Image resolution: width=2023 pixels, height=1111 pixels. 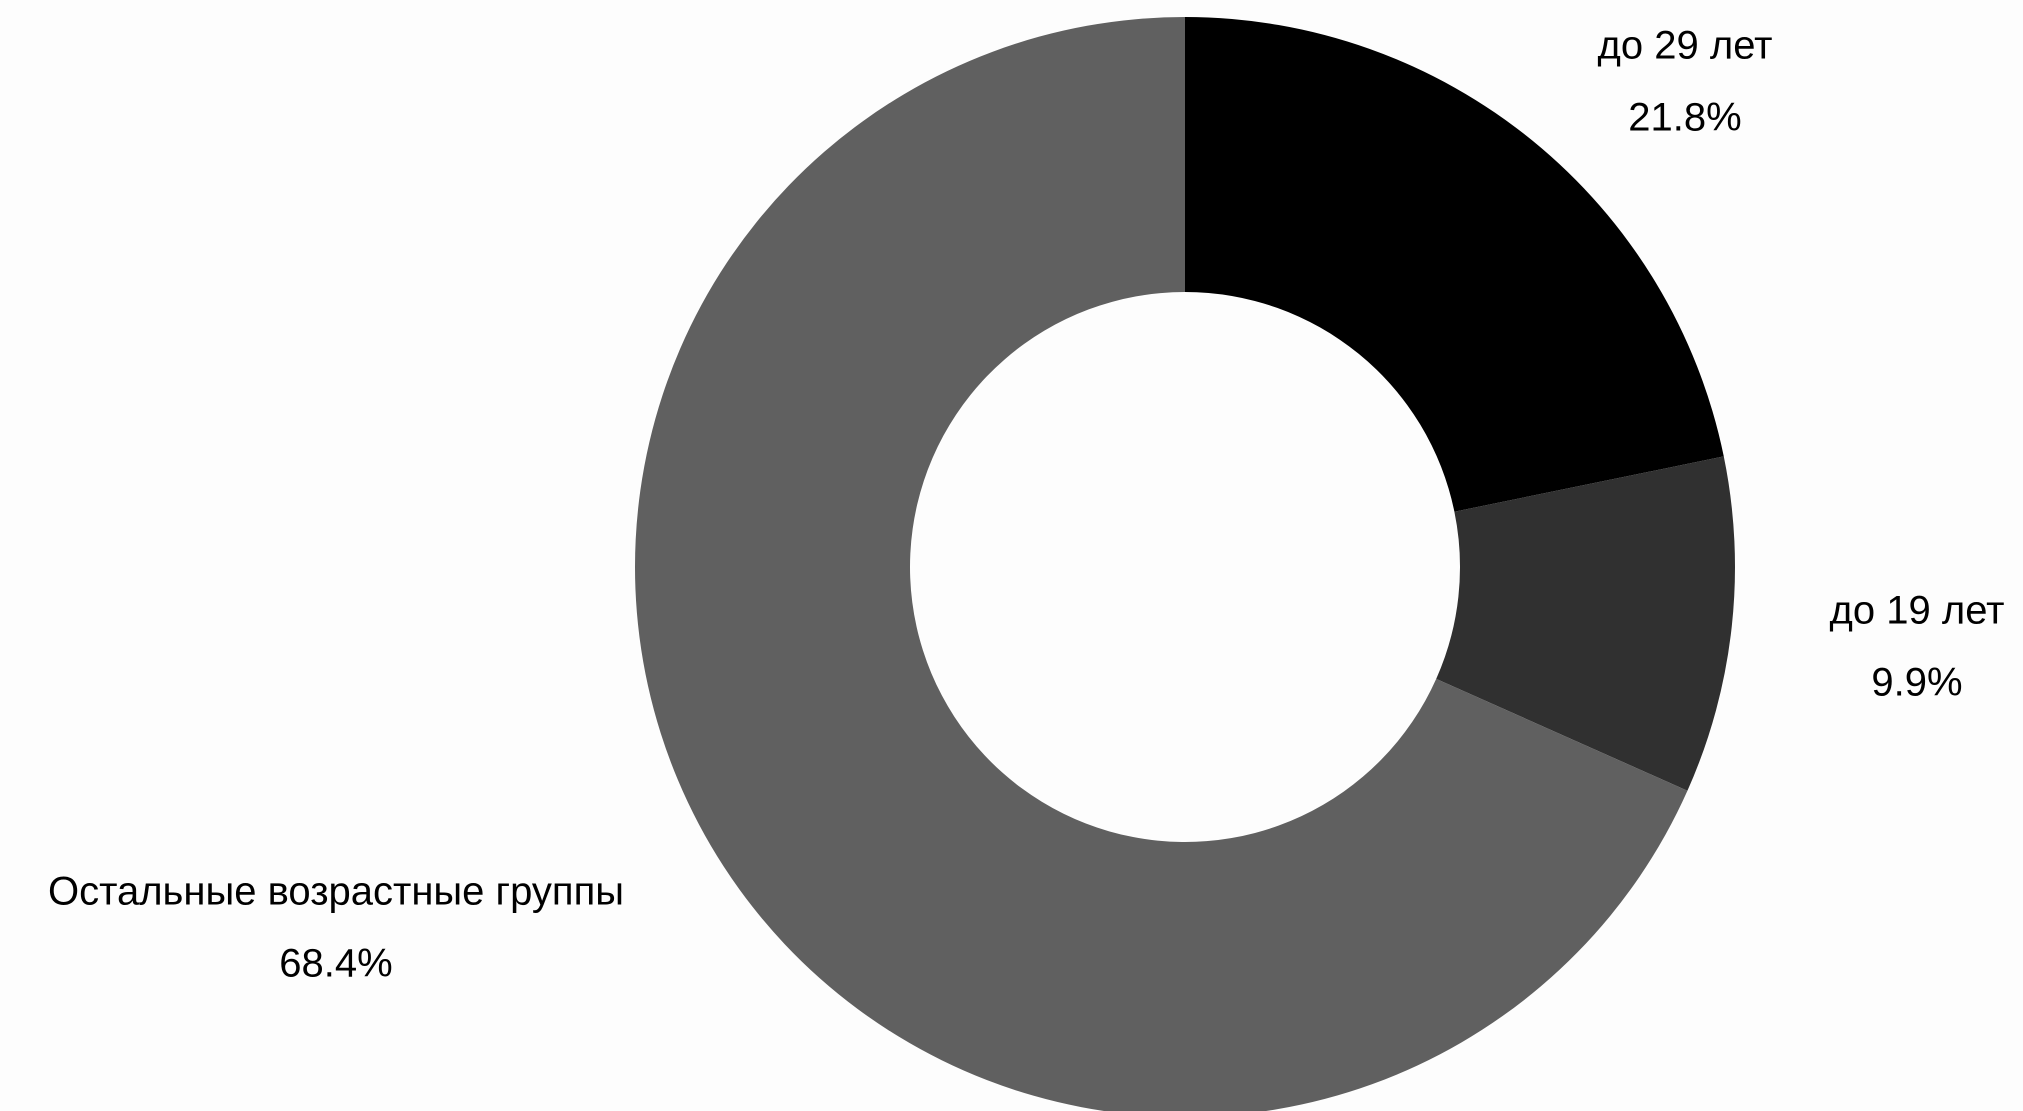 I want to click on slice-value-label-2: 9.9%, so click(x=1916, y=683).